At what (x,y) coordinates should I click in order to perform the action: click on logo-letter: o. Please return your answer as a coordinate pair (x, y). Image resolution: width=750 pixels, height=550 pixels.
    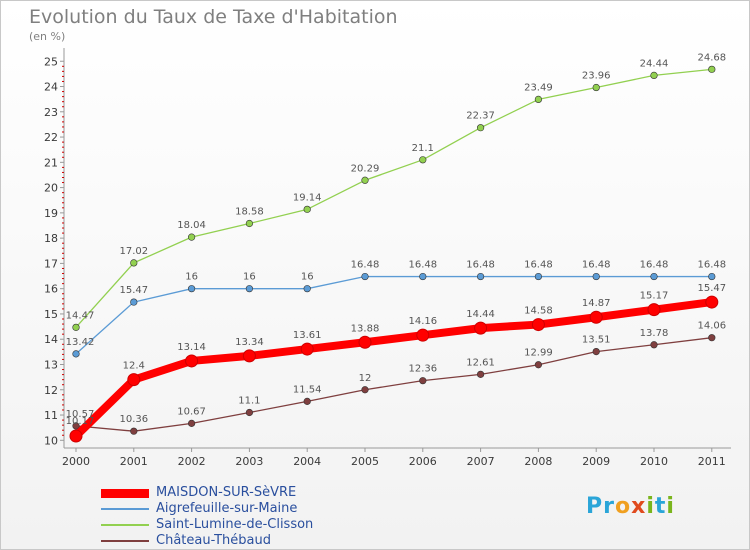
    Looking at the image, I should click on (623, 506).